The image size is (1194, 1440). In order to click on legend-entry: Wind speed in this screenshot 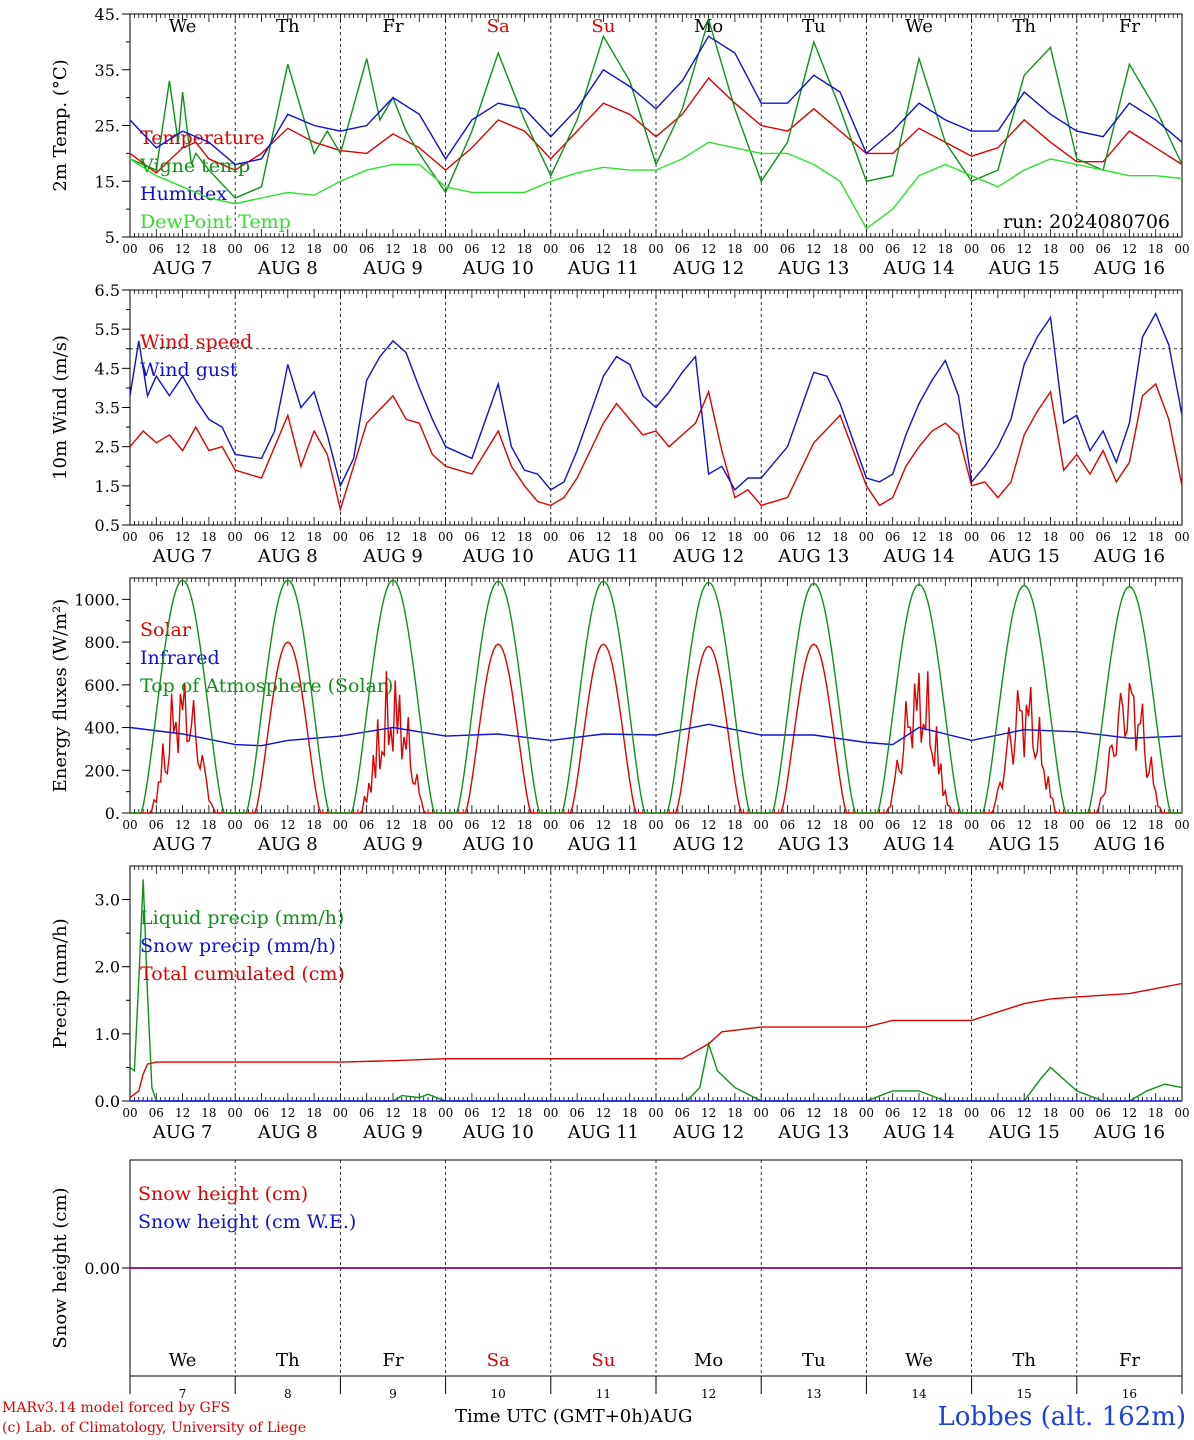, I will do `click(196, 342)`.